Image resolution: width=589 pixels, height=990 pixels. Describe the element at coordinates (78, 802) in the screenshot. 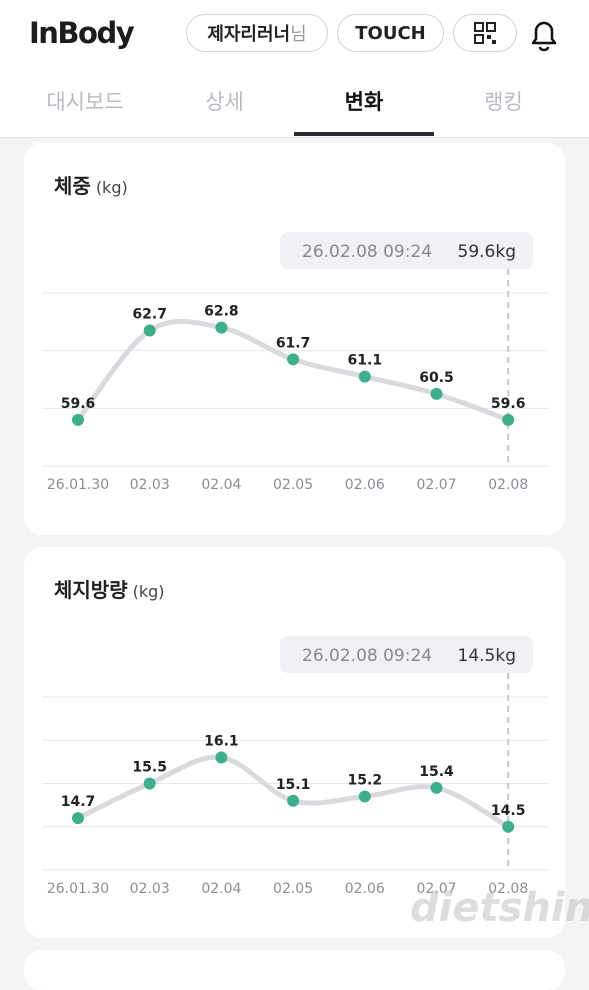

I see `value-label: 14.7` at that location.